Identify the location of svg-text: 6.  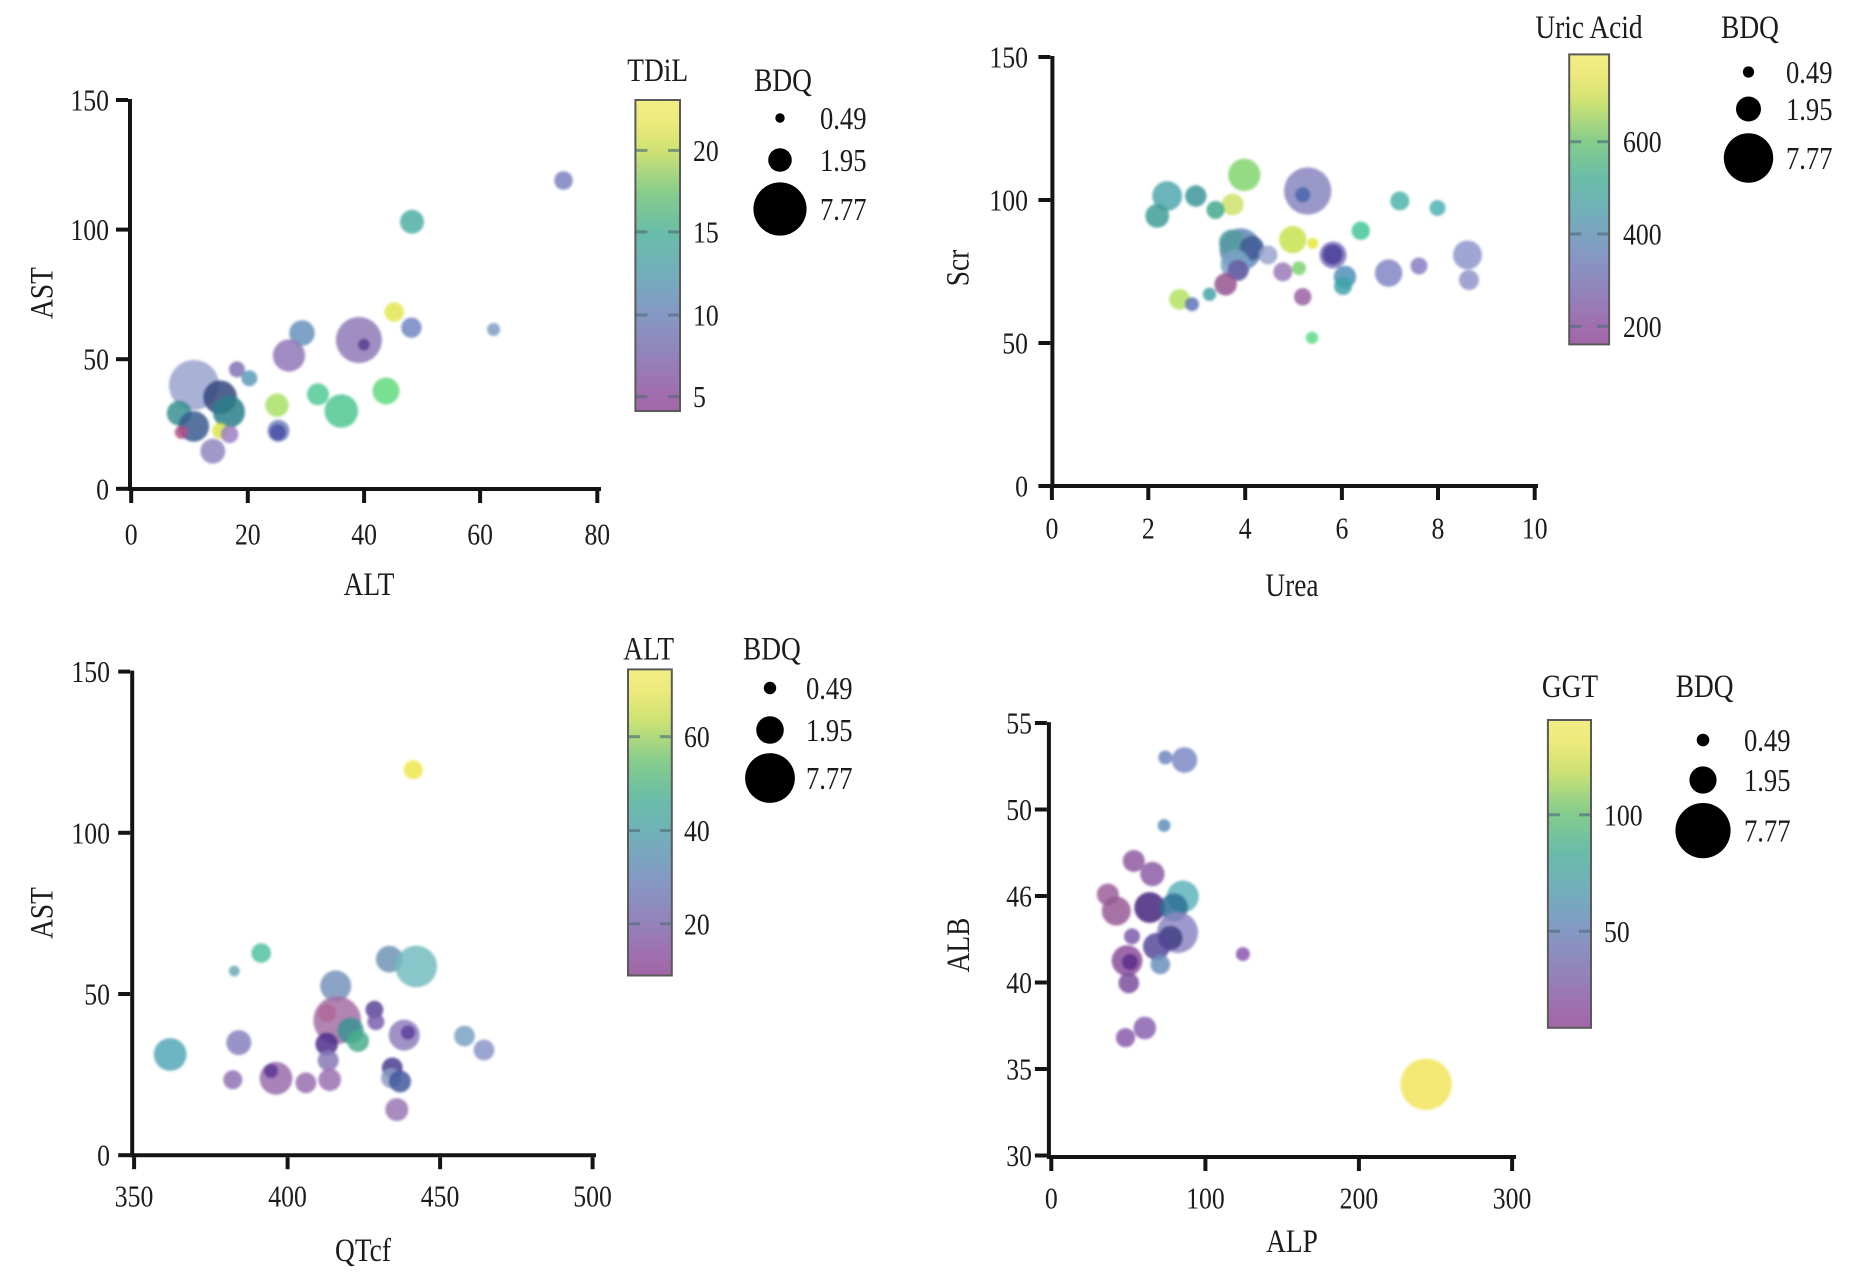
(1341, 528).